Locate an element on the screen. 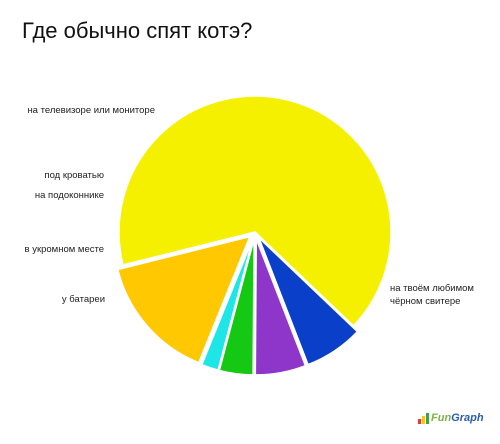 Image resolution: width=500 pixels, height=444 pixels. slice-label-line: на подоконнике is located at coordinates (69, 195).